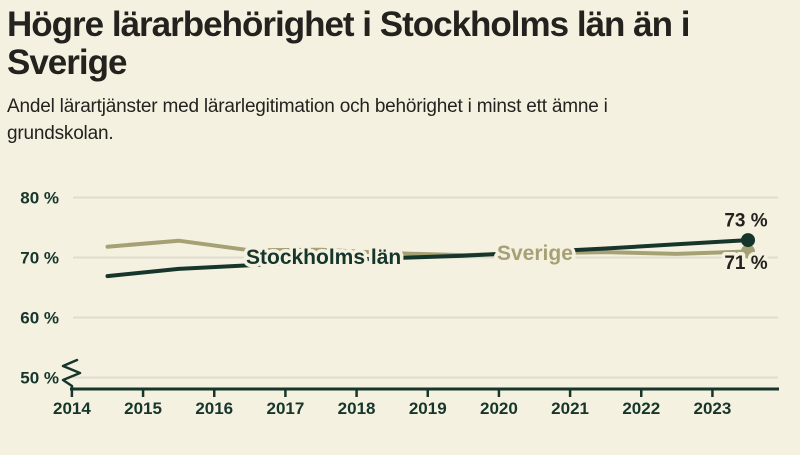 The height and width of the screenshot is (455, 800). I want to click on axis-break-icon, so click(71, 375).